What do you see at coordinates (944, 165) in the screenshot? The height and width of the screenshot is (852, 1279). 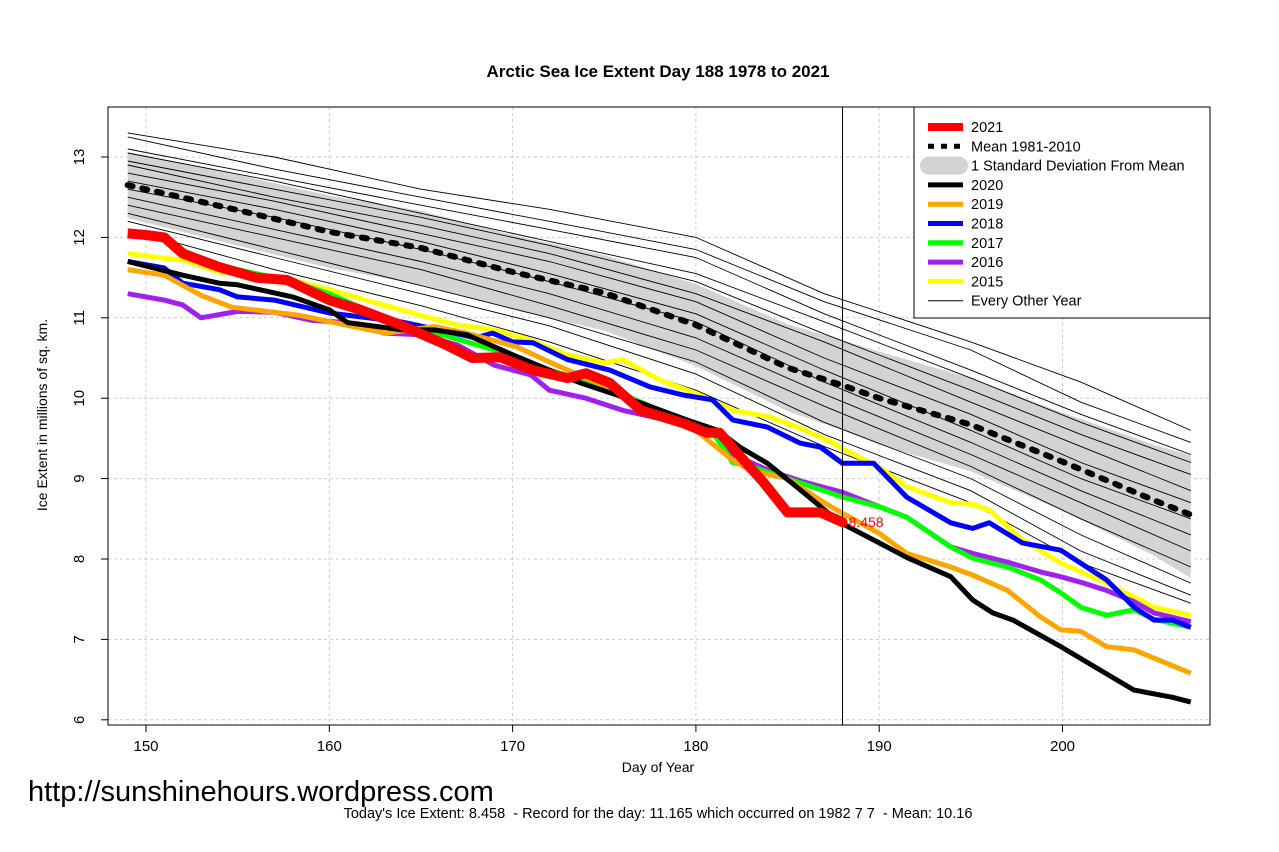 I see `legend-swatch-band` at bounding box center [944, 165].